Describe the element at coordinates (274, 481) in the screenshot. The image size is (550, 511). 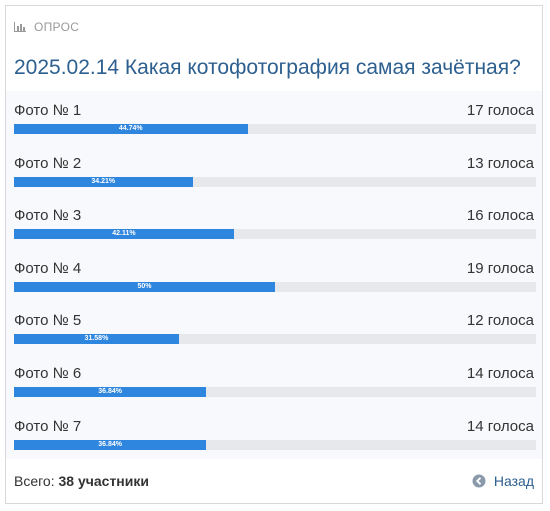
I see `poll-footer: Всего: 38 участники Назад` at that location.